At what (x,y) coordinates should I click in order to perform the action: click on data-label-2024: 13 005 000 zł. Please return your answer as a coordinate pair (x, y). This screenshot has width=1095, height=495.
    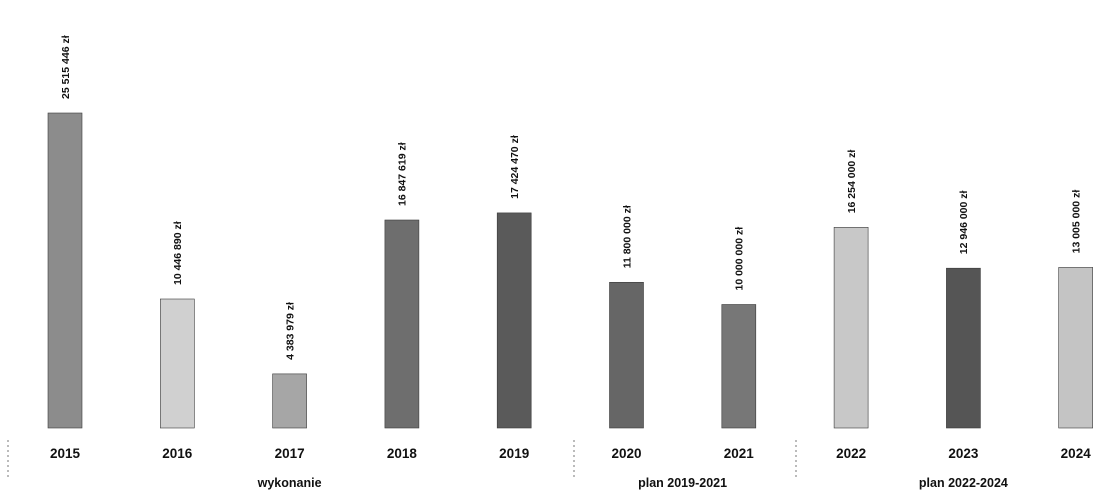
    Looking at the image, I should click on (1076, 222).